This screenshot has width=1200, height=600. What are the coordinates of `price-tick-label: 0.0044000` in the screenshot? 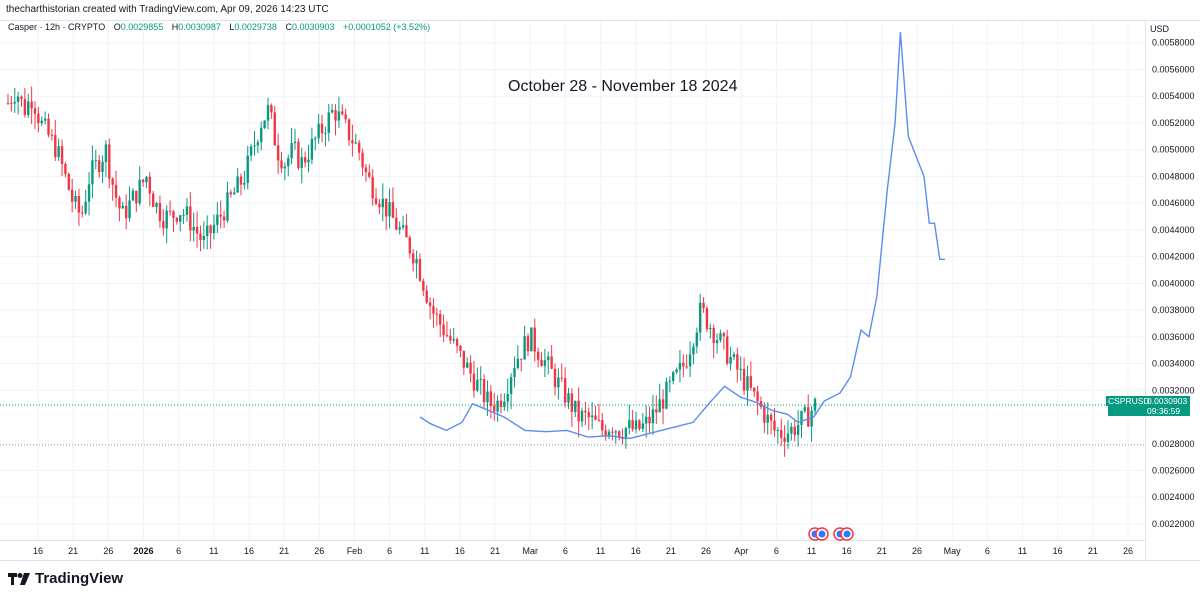 It's located at (1173, 230).